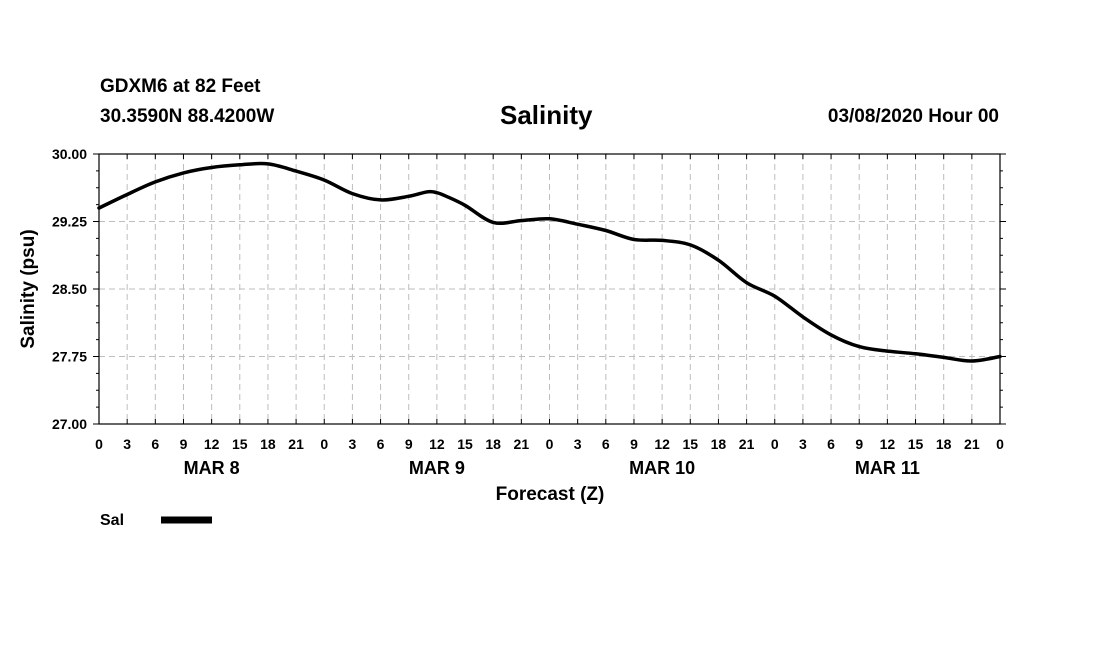 This screenshot has height=650, width=1100. Describe the element at coordinates (156, 520) in the screenshot. I see `legend: Sal` at that location.